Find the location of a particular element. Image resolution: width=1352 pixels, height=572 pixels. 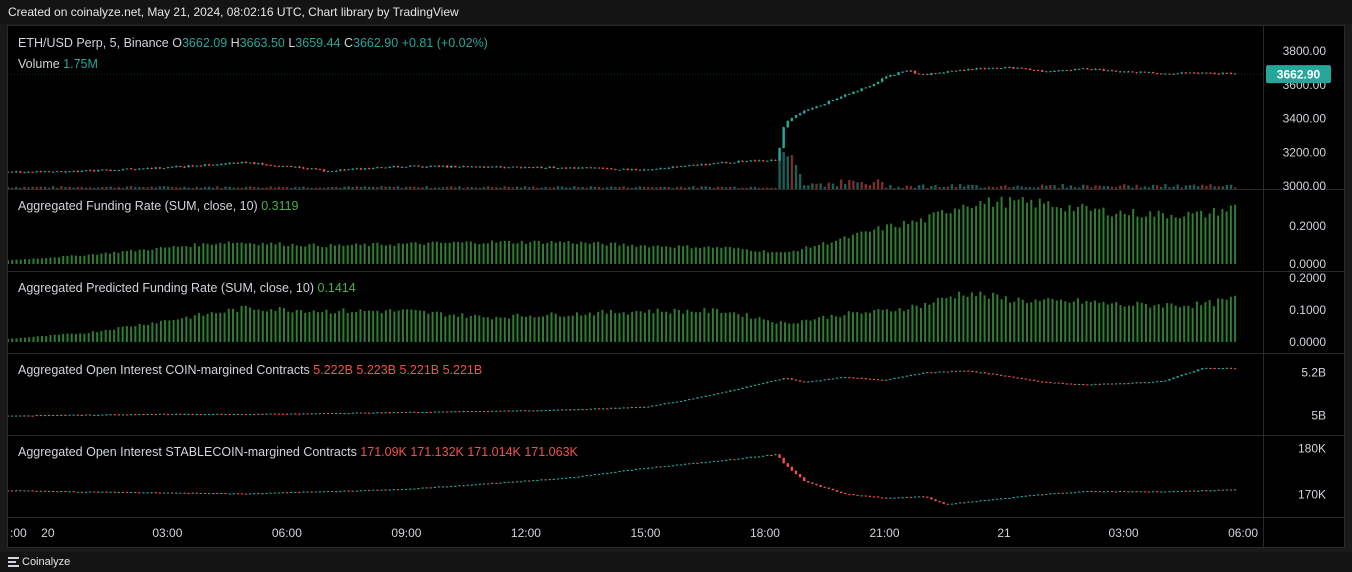

footer-brand: Coinalyze is located at coordinates (46, 562).